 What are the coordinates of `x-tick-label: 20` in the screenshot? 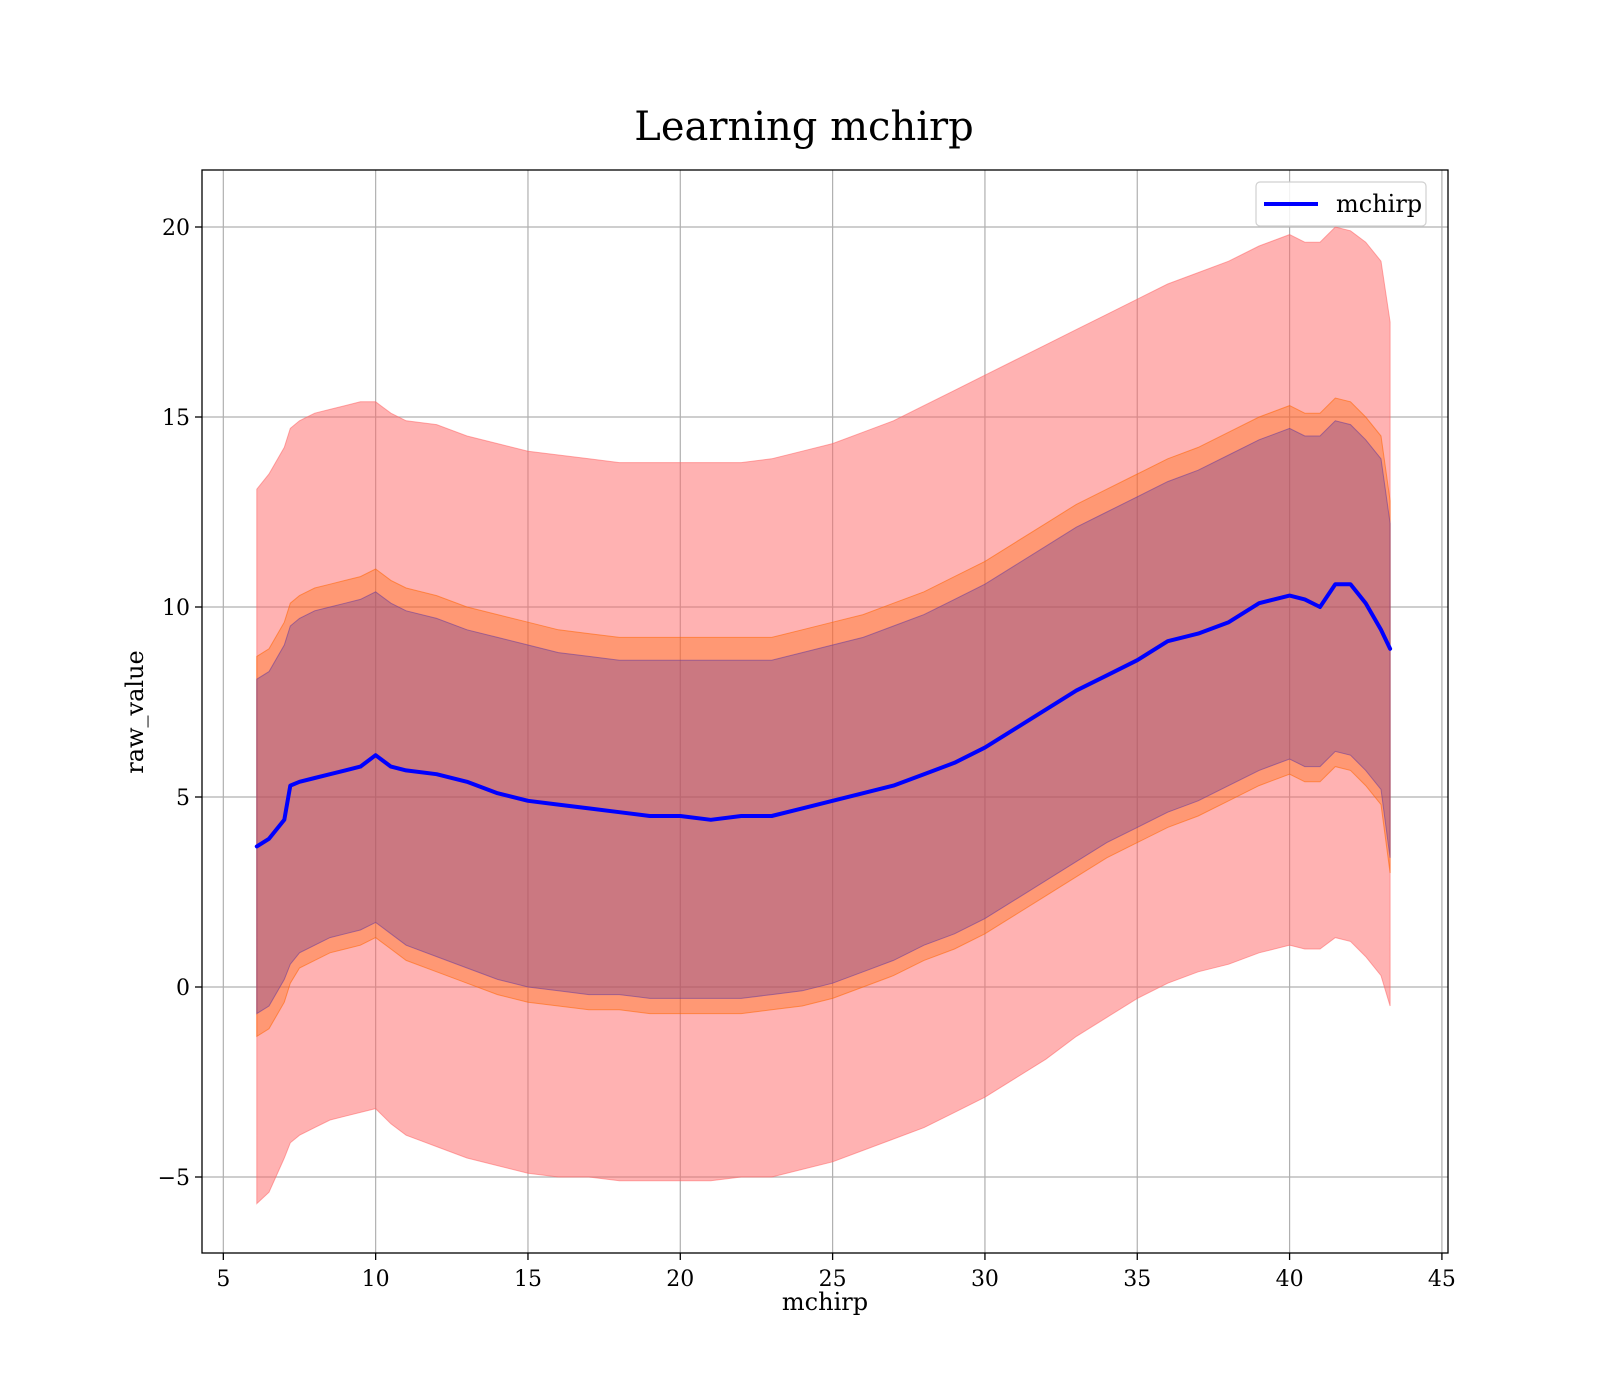 It's located at (680, 1279).